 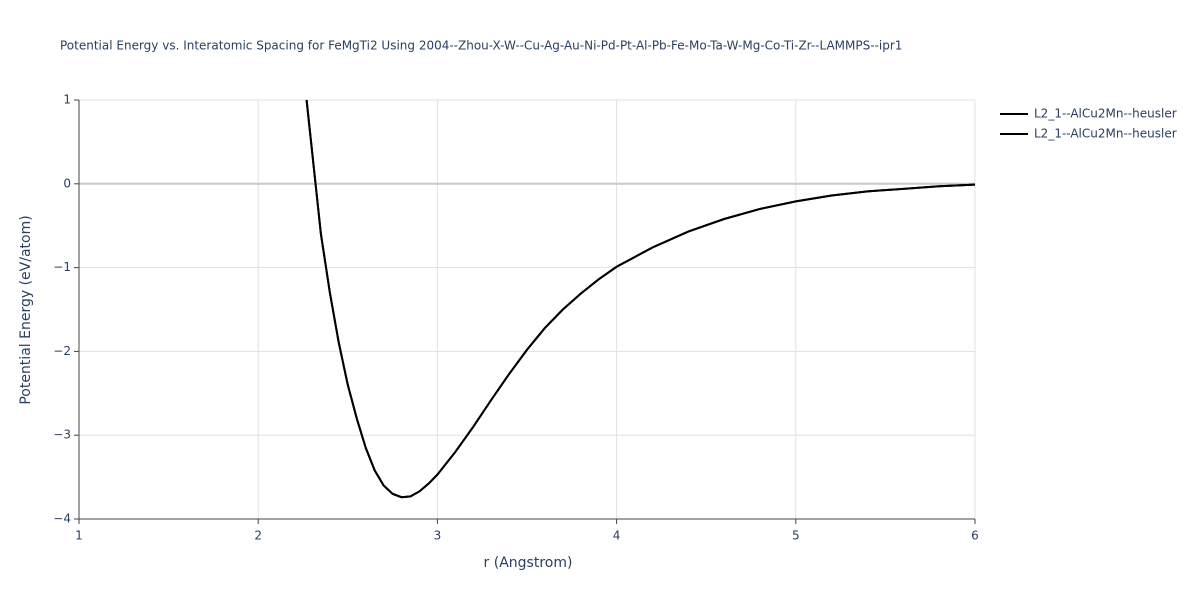 What do you see at coordinates (26, 309) in the screenshot?
I see `y-axis-label: Potential Energy (eV/atom)` at bounding box center [26, 309].